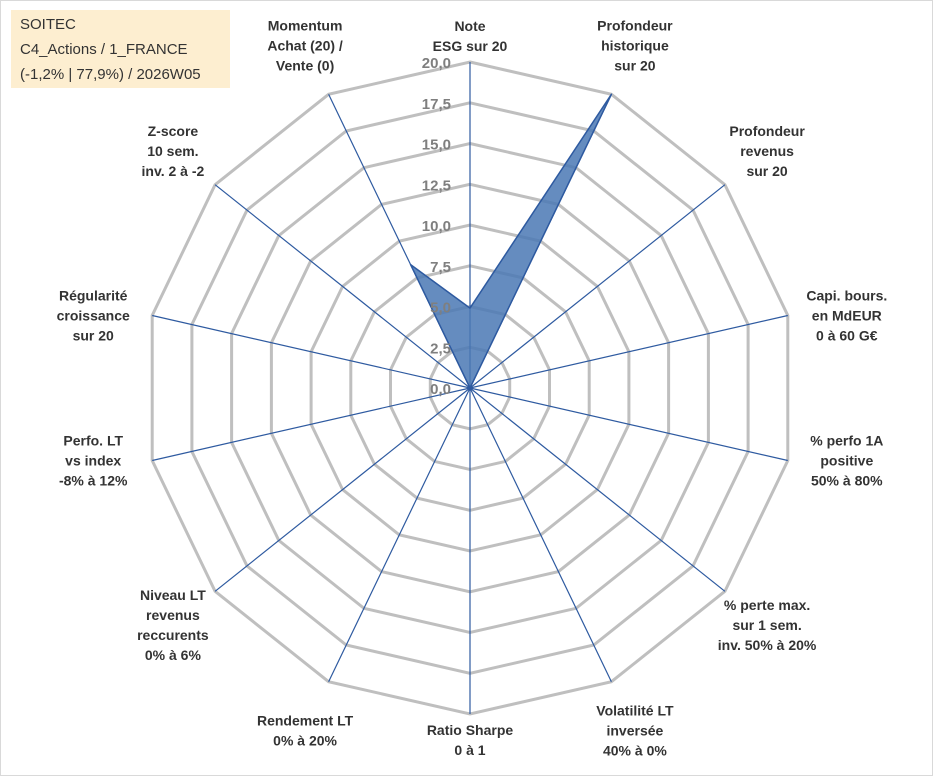 This screenshot has width=933, height=777. I want to click on axis-label: Rendement LT 0% à 20%, so click(305, 730).